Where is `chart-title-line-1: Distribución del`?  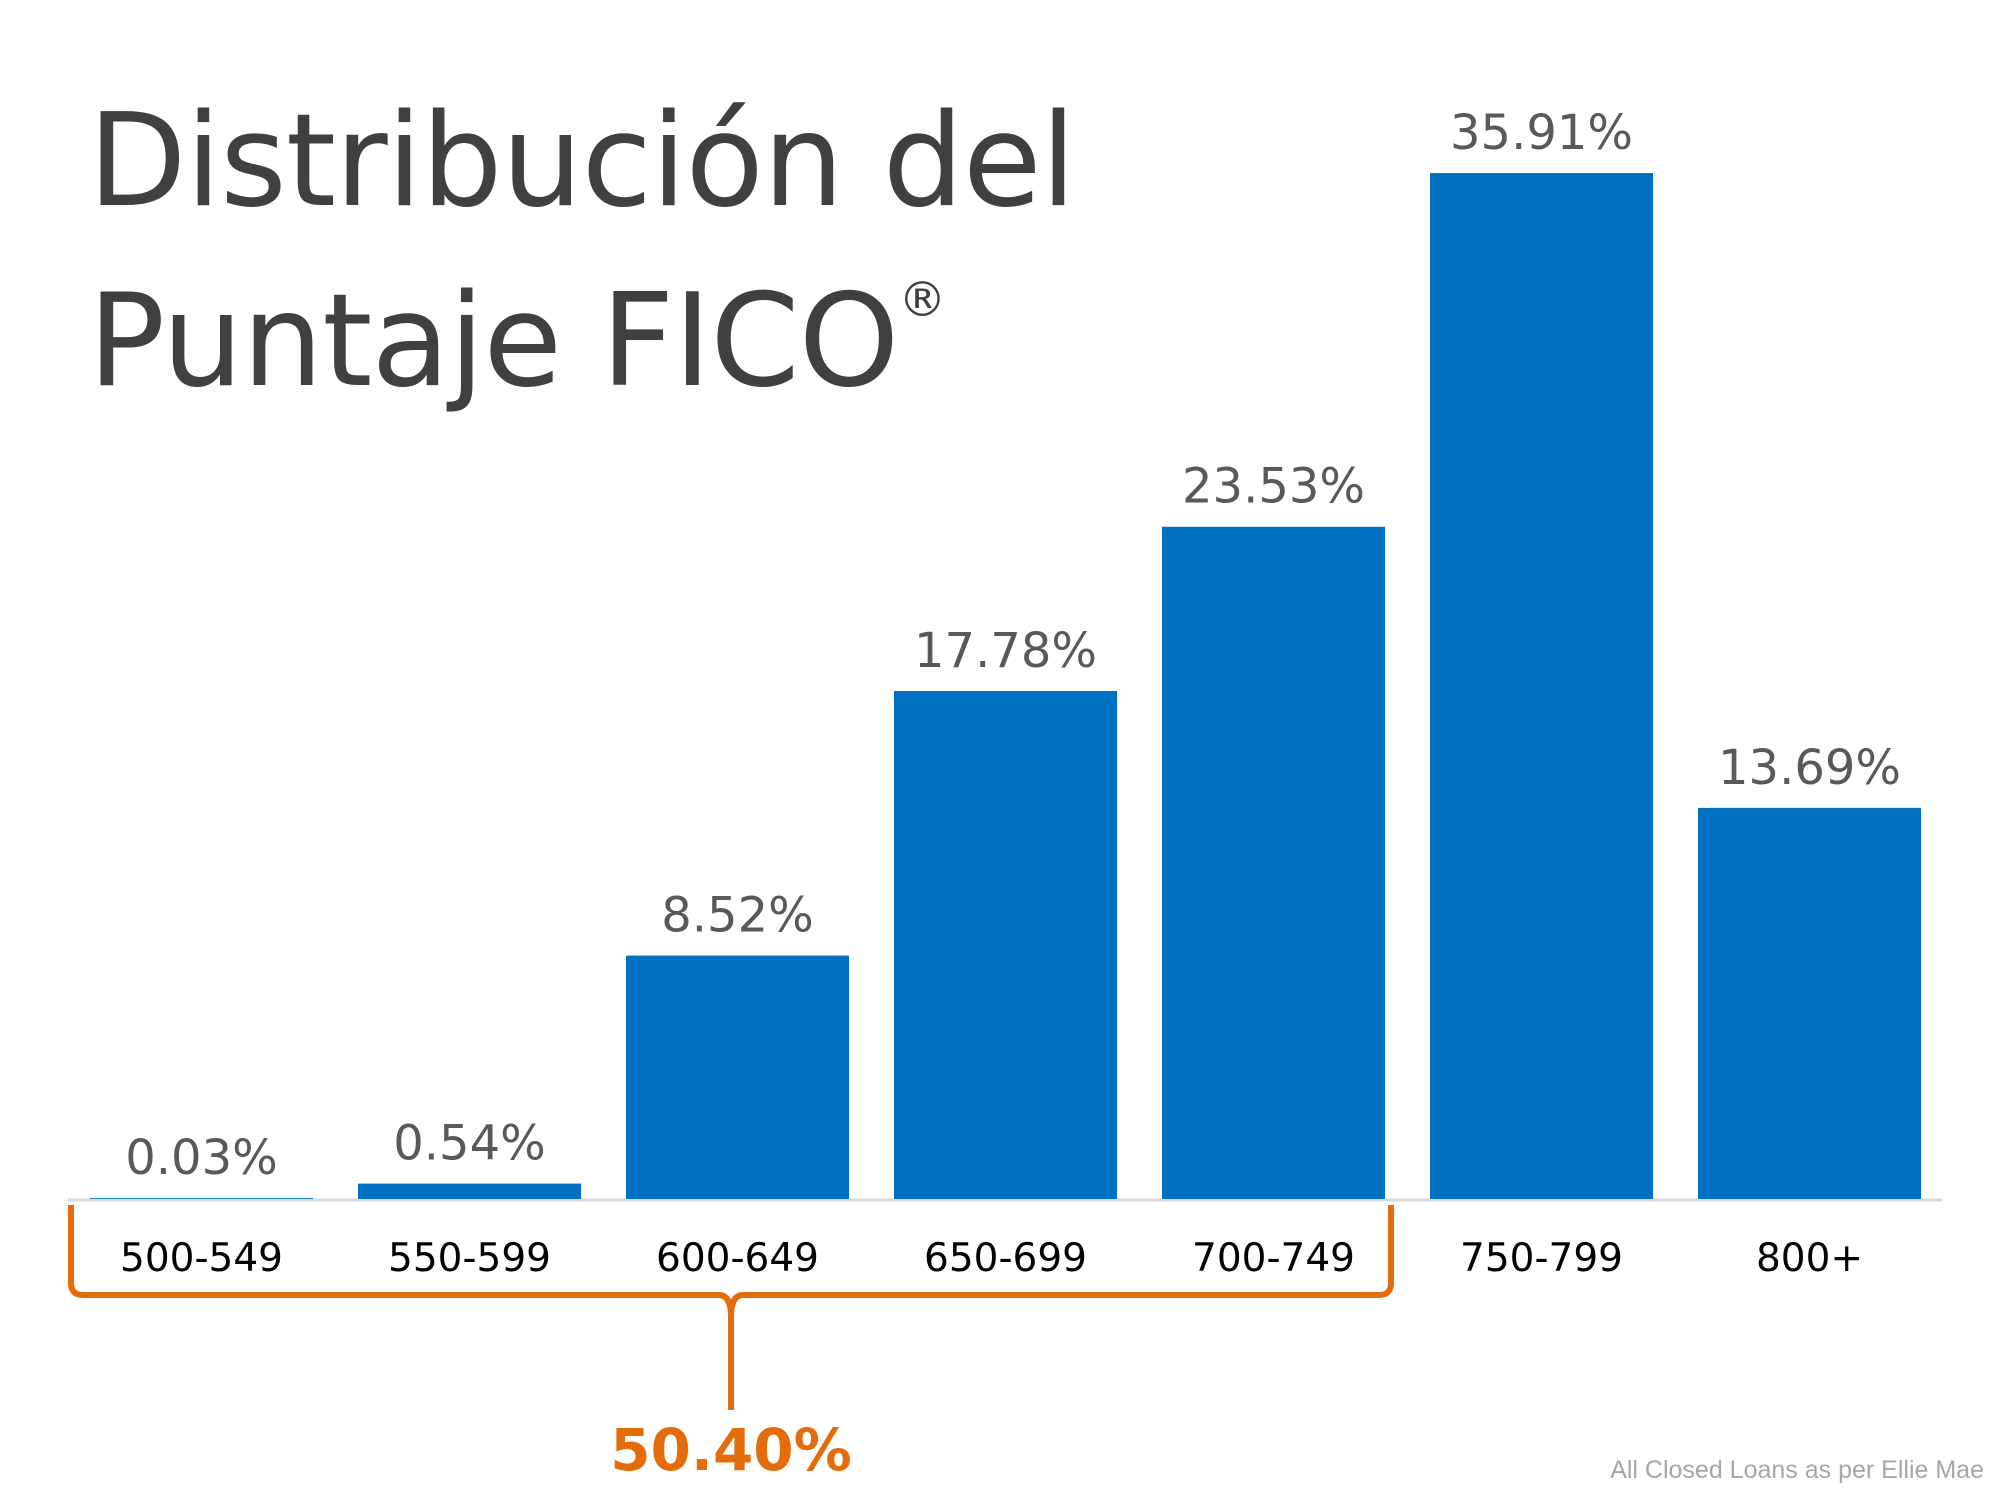
chart-title-line-1: Distribución del is located at coordinates (582, 161).